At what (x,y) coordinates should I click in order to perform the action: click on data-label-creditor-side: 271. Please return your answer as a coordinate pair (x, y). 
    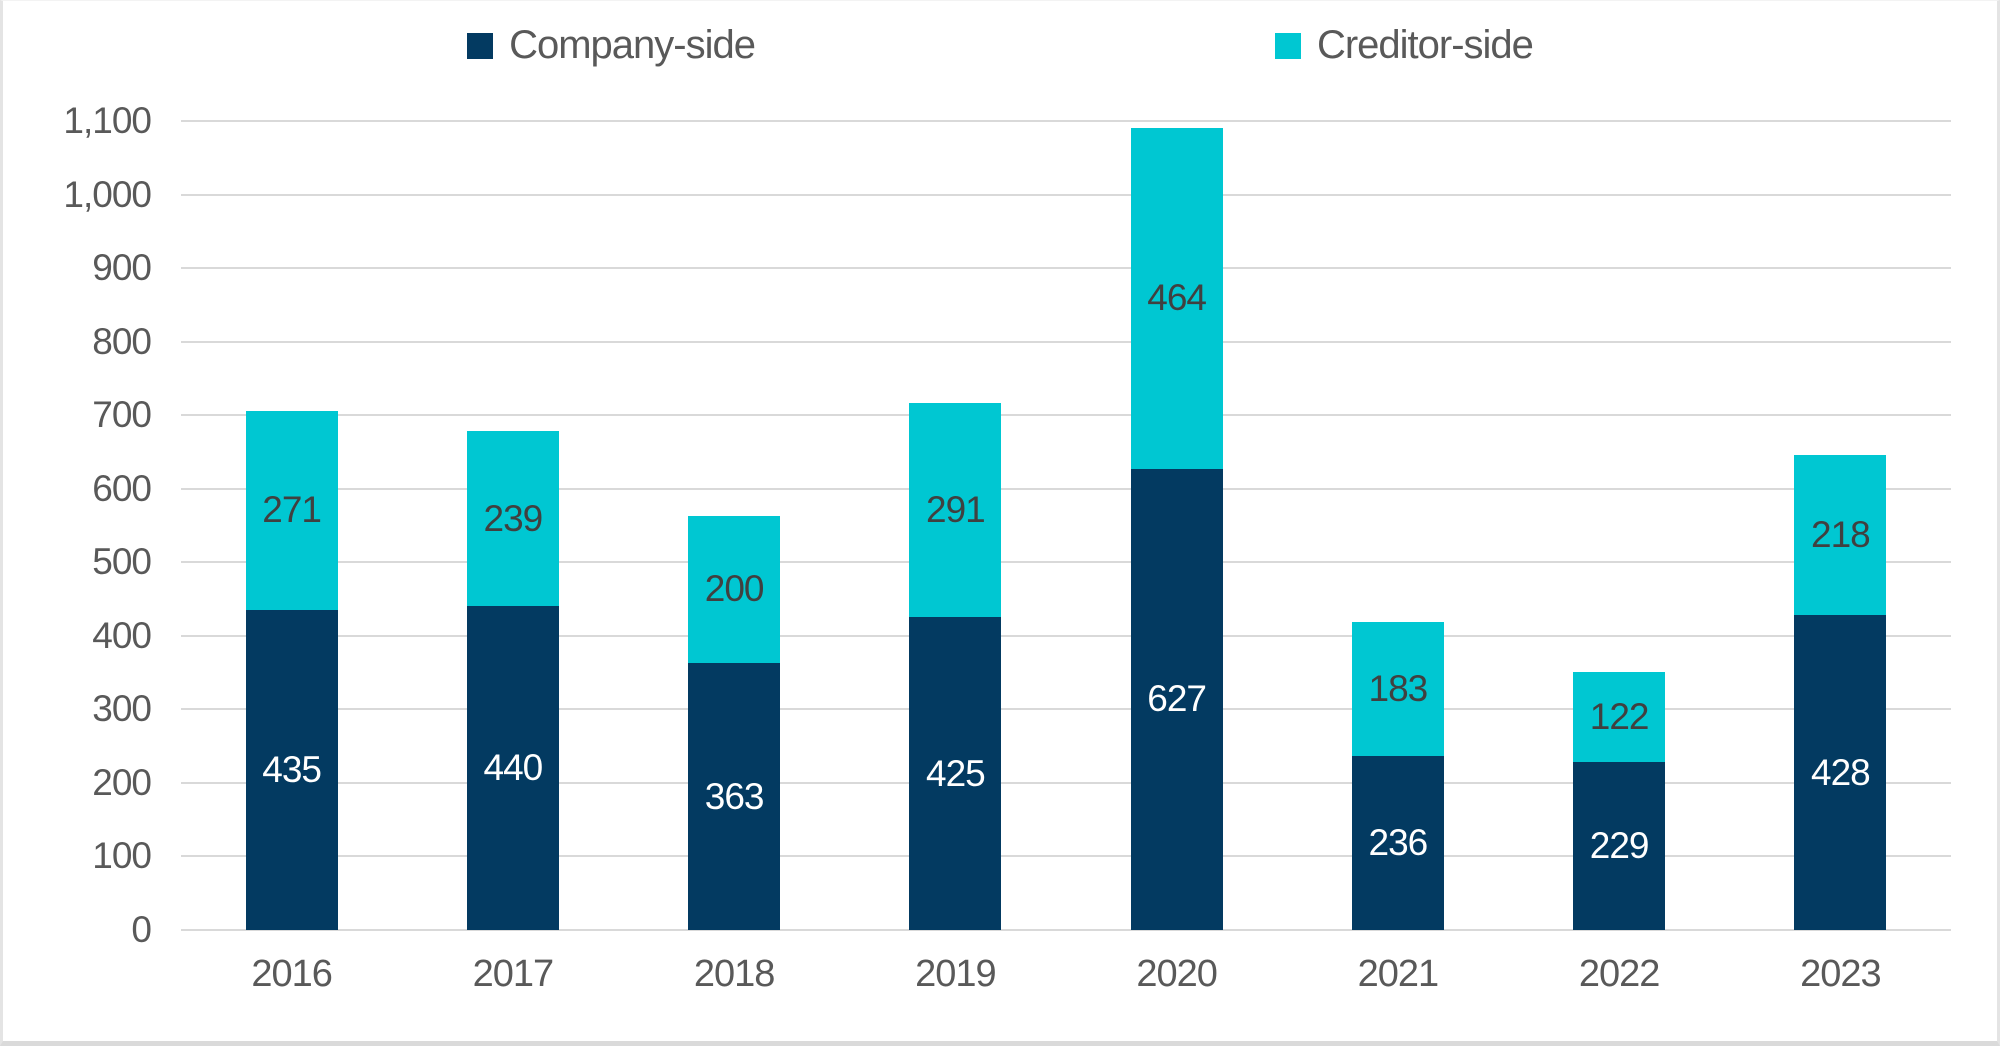
    Looking at the image, I should click on (292, 510).